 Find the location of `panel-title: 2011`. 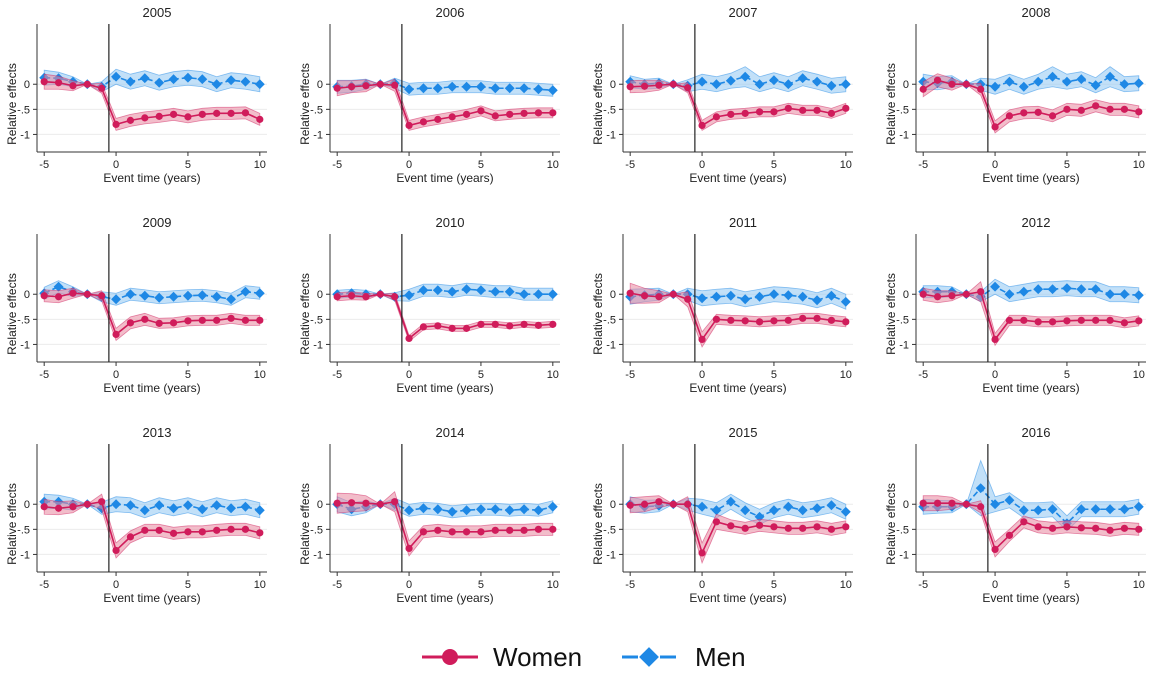

panel-title: 2011 is located at coordinates (743, 222).